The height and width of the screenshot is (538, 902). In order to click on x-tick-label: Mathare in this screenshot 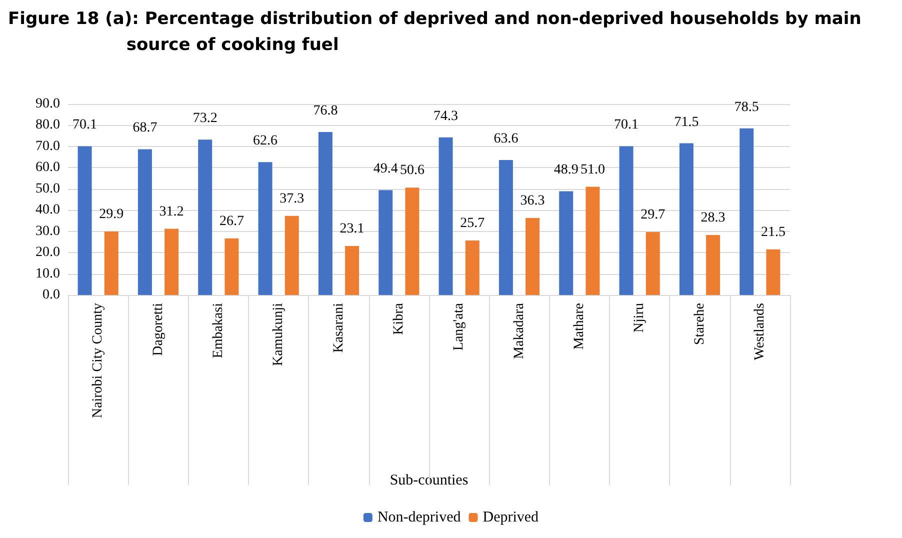, I will do `click(579, 326)`.